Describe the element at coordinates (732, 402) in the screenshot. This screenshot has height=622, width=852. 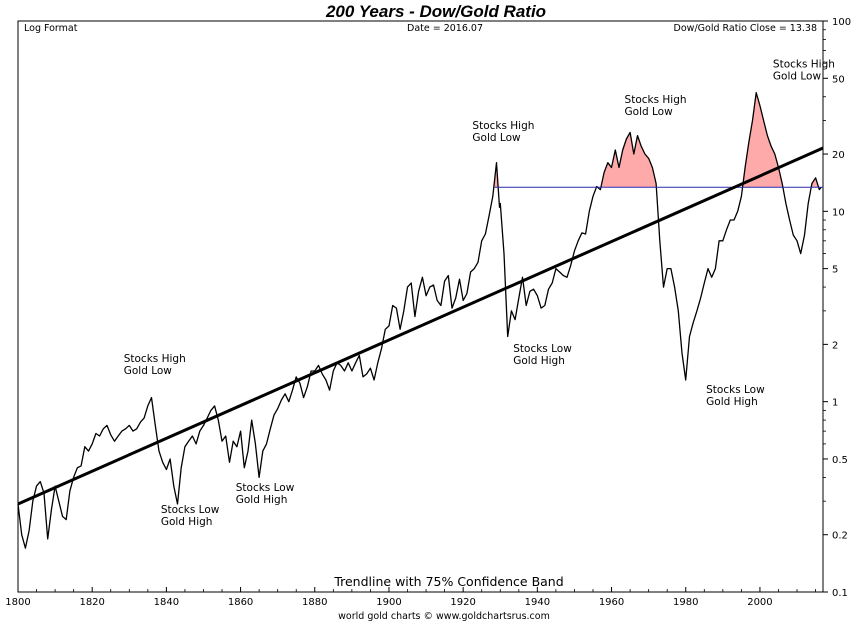
I see `annotation-6-line-1: Gold High` at that location.